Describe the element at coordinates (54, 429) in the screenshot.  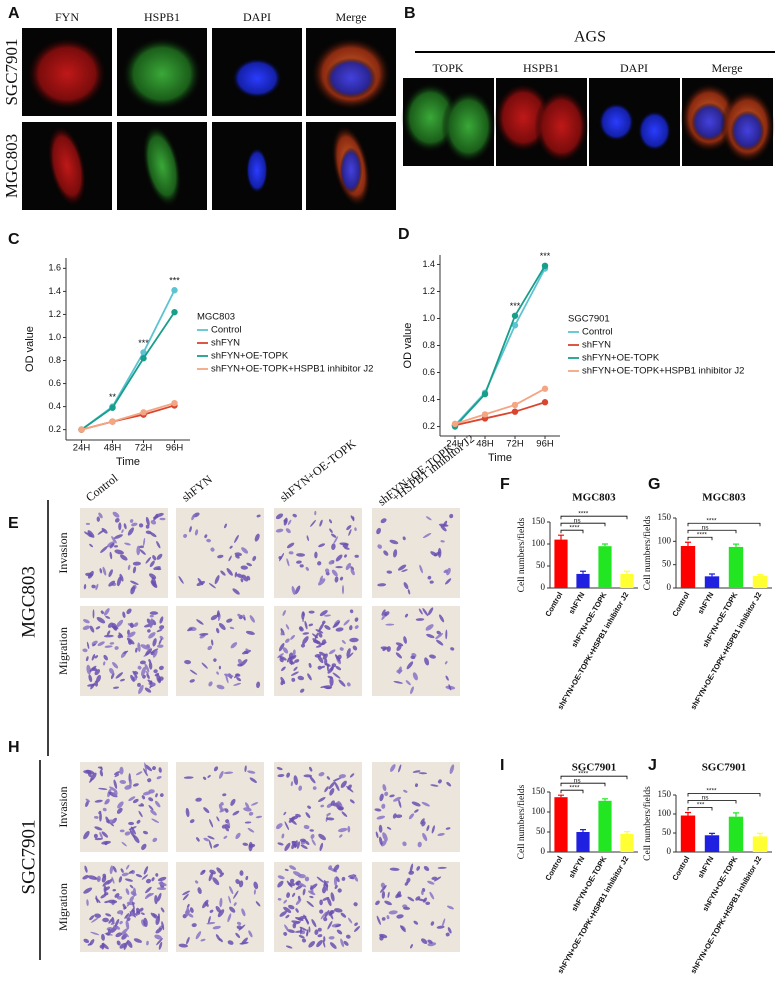
I see `y-tick-label: 0.2` at that location.